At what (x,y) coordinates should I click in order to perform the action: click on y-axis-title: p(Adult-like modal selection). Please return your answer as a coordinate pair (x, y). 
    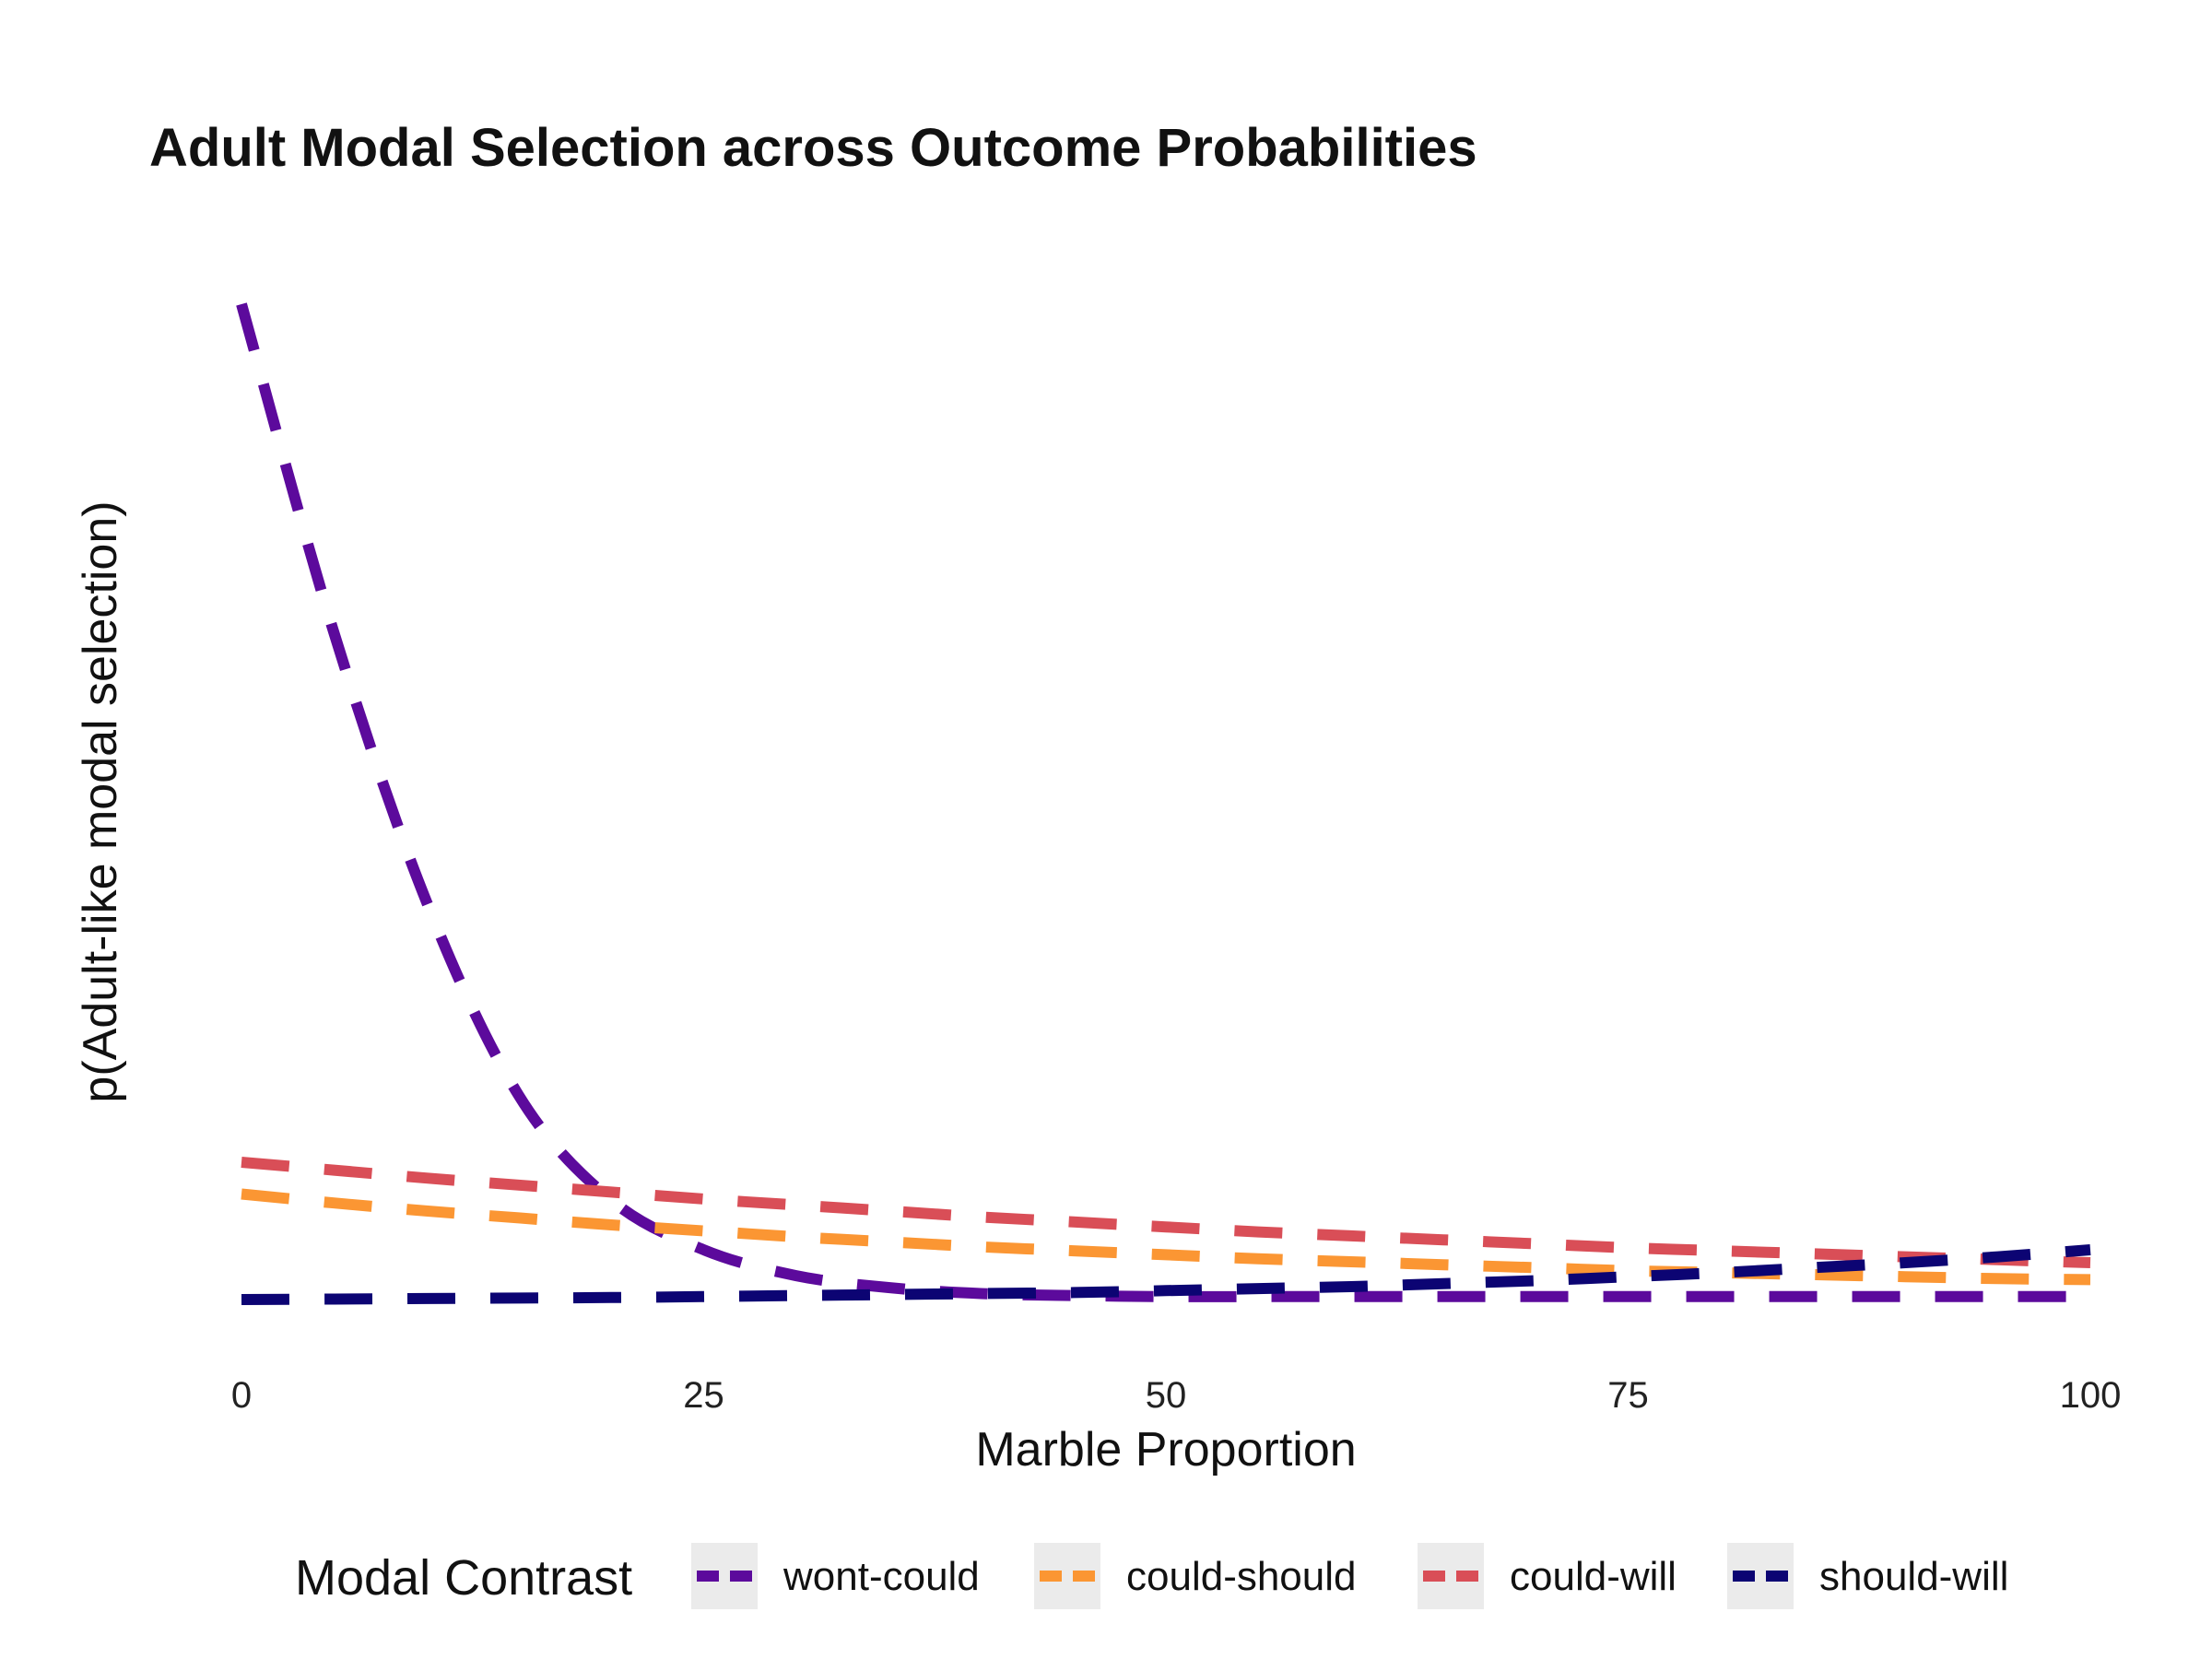
    Looking at the image, I should click on (100, 801).